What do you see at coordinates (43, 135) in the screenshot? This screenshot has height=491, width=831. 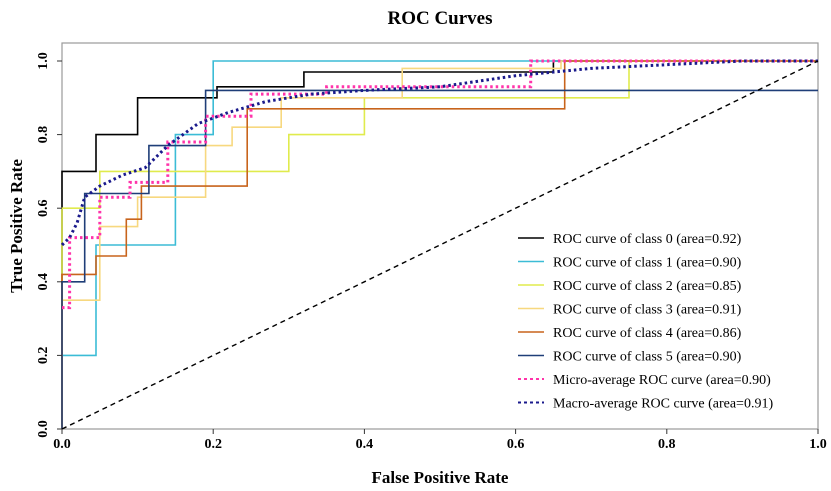 I see `y-tick-label: 0.8` at bounding box center [43, 135].